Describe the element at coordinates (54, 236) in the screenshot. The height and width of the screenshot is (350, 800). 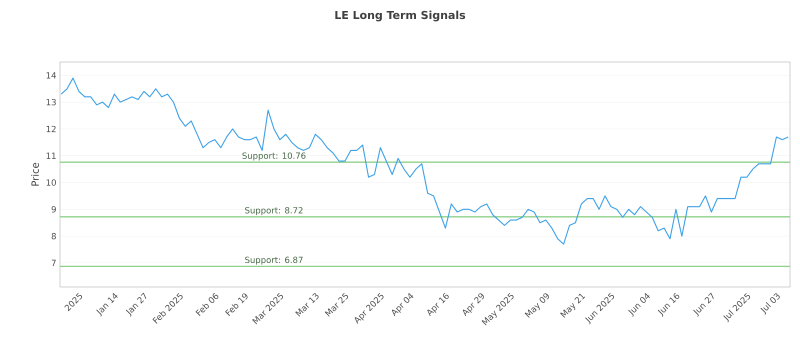
I see `y-tick-label: 8` at that location.